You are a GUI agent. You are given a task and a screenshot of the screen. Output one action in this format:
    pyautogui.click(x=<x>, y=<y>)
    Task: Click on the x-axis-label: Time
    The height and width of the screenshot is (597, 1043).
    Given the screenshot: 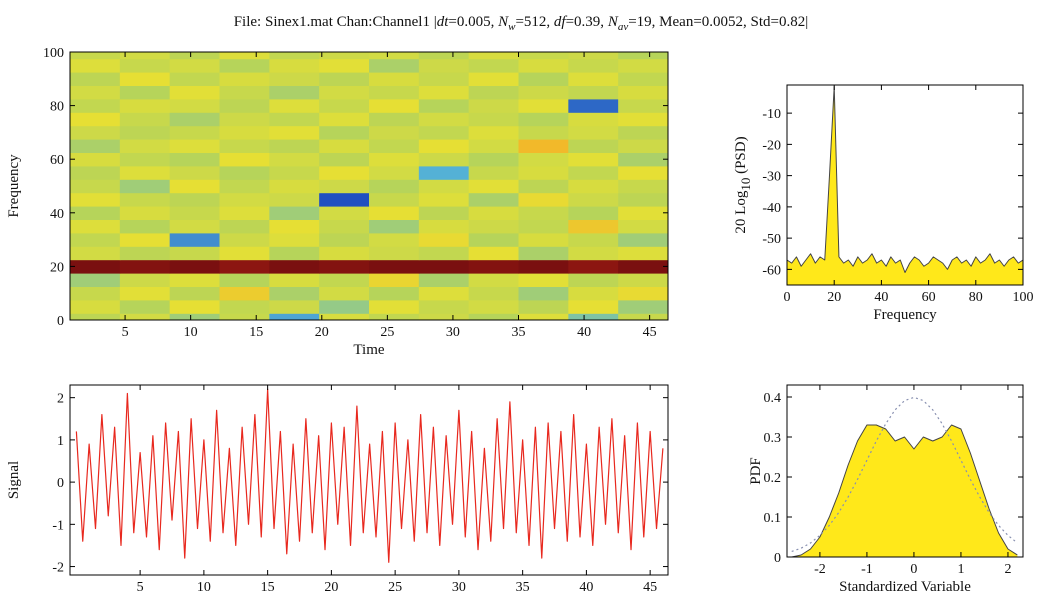 What is the action you would take?
    pyautogui.click(x=368, y=350)
    